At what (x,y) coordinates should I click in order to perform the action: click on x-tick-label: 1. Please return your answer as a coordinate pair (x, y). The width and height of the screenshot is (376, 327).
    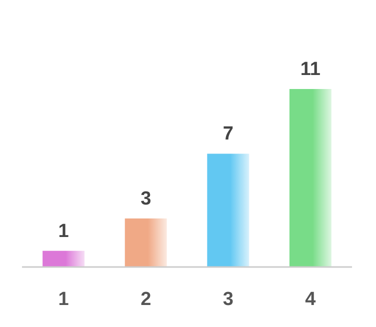
    Looking at the image, I should click on (64, 299).